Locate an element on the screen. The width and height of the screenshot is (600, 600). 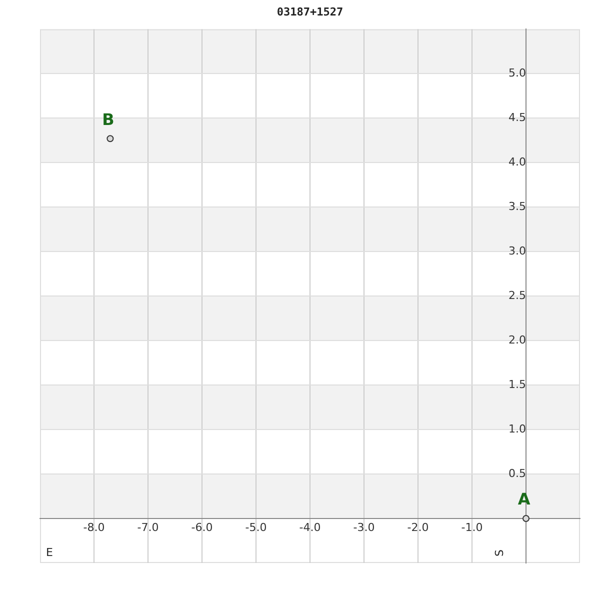
y-tick-label: 1.0 is located at coordinates (517, 429).